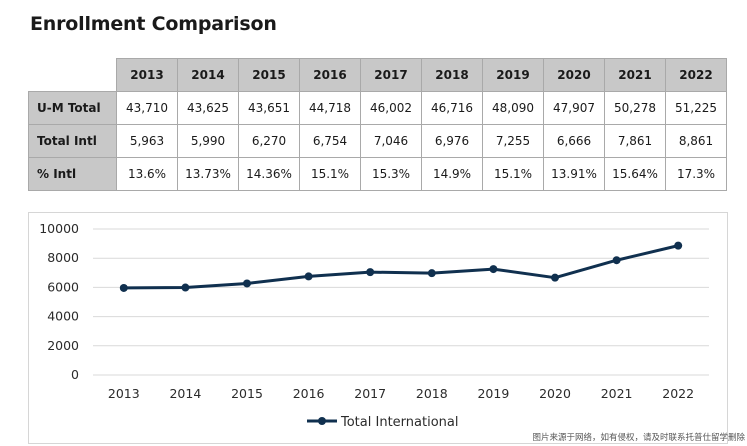 The image size is (747, 446). Describe the element at coordinates (208, 141) in the screenshot. I see `table-cell: 5,990` at that location.